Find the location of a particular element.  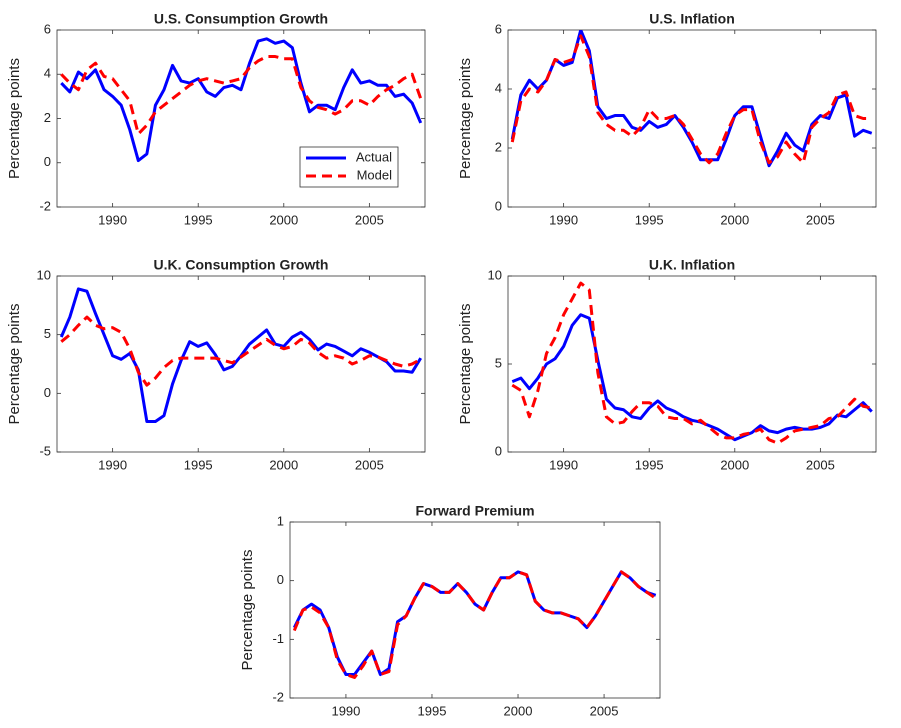

y-tick-label: -5 is located at coordinates (45, 450).